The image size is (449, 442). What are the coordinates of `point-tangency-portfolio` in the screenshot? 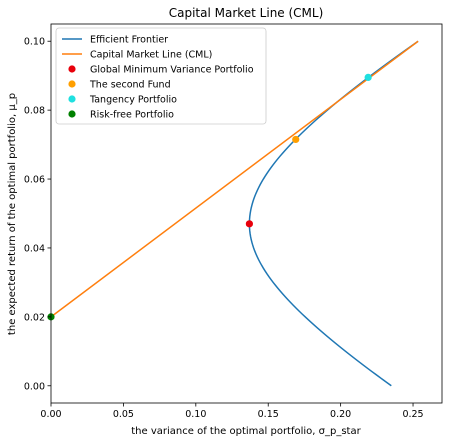 It's located at (368, 77).